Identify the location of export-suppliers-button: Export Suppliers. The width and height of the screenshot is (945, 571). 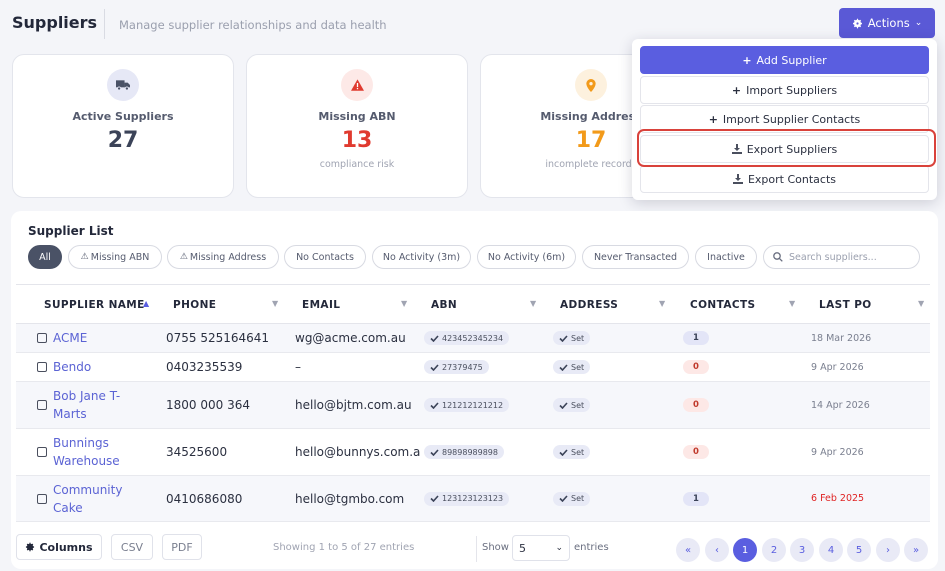
(784, 149).